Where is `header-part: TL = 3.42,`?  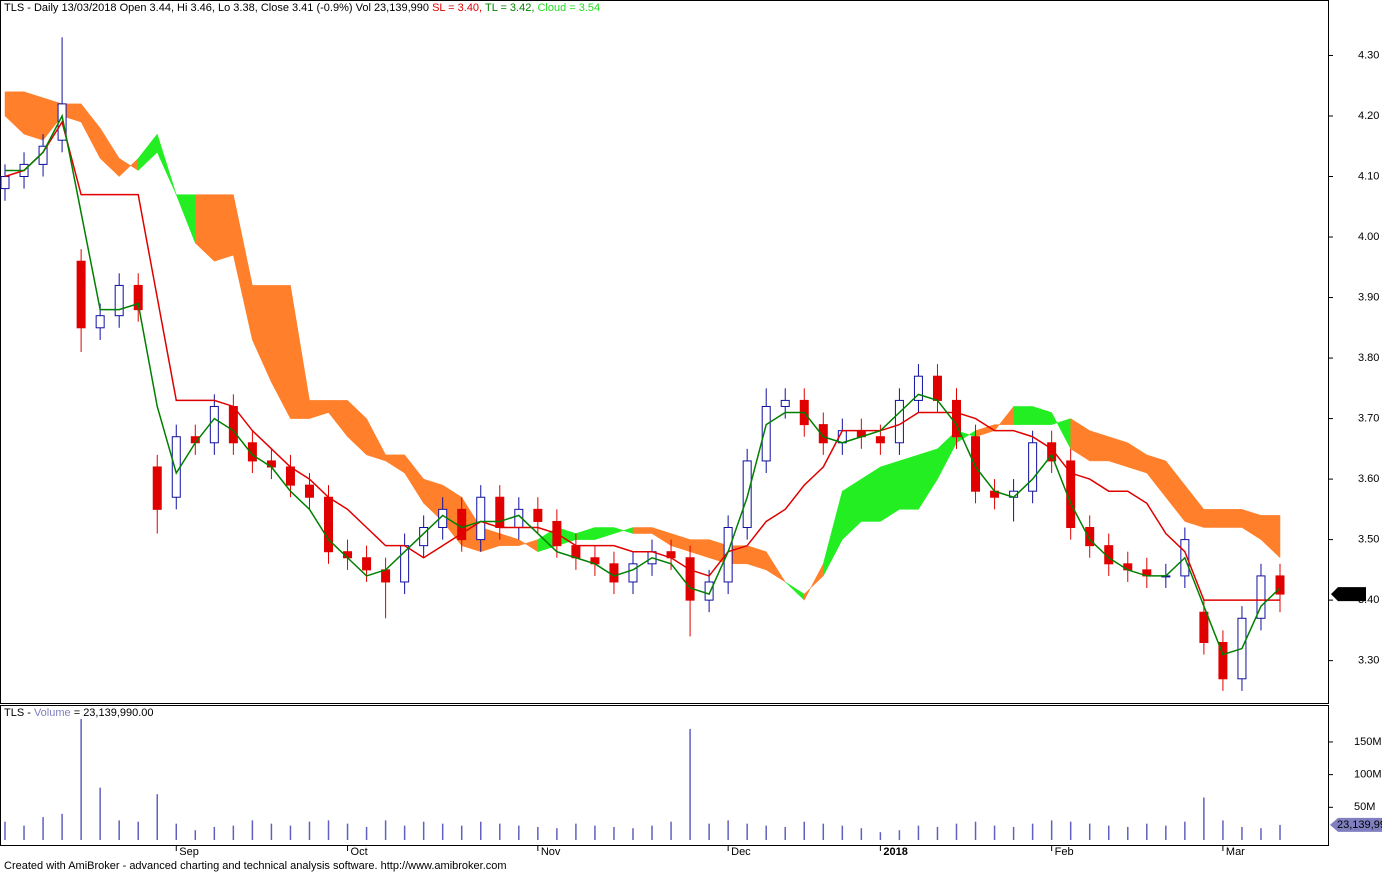
header-part: TL = 3.42, is located at coordinates (511, 8).